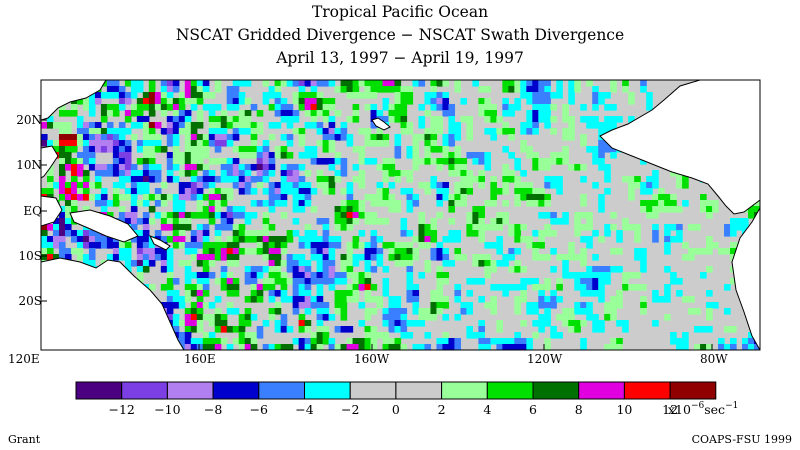 The width and height of the screenshot is (800, 450). I want to click on australia-coast, so click(113, 303).